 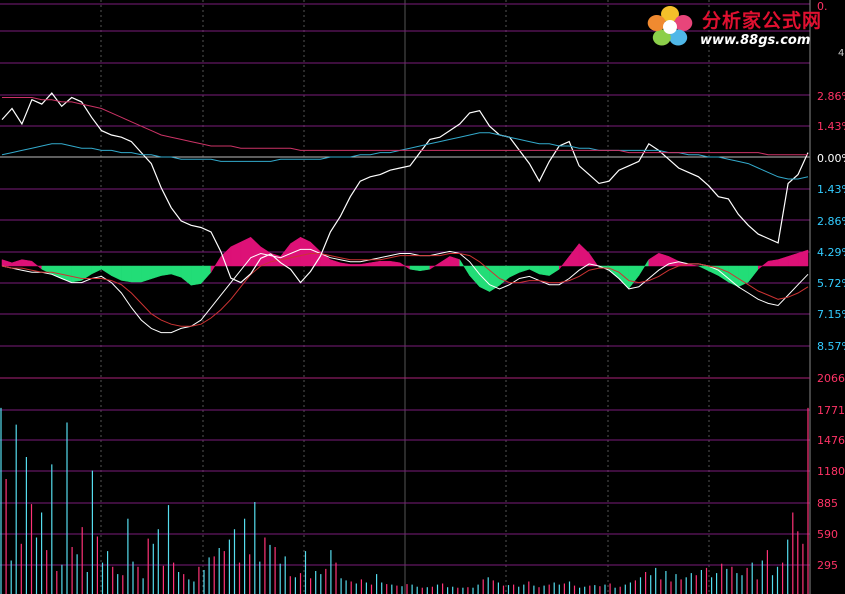 What do you see at coordinates (827, 565) in the screenshot?
I see `volume-axis-label: 295` at bounding box center [827, 565].